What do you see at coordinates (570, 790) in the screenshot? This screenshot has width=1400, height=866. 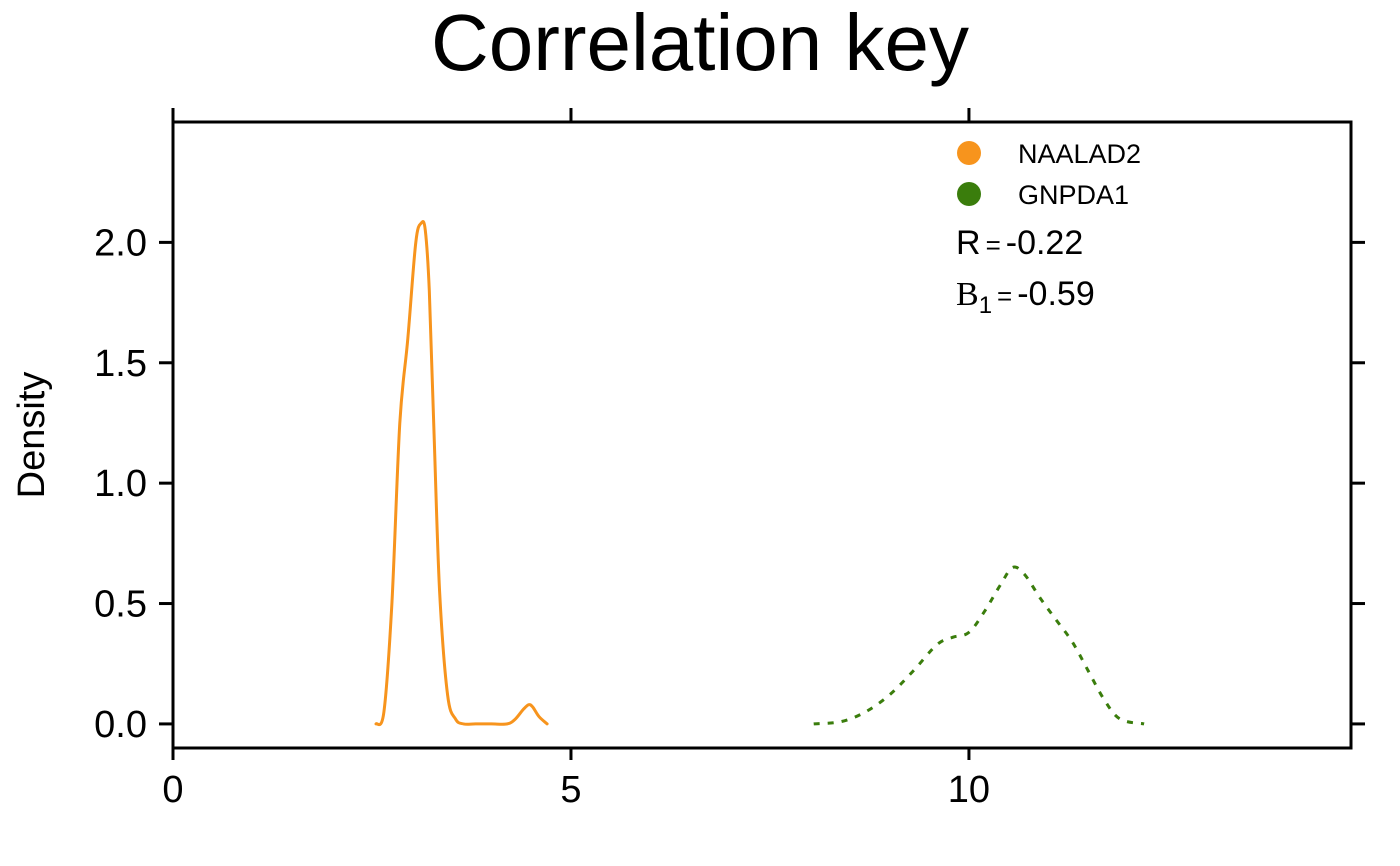 I see `x-tick-label: 5` at bounding box center [570, 790].